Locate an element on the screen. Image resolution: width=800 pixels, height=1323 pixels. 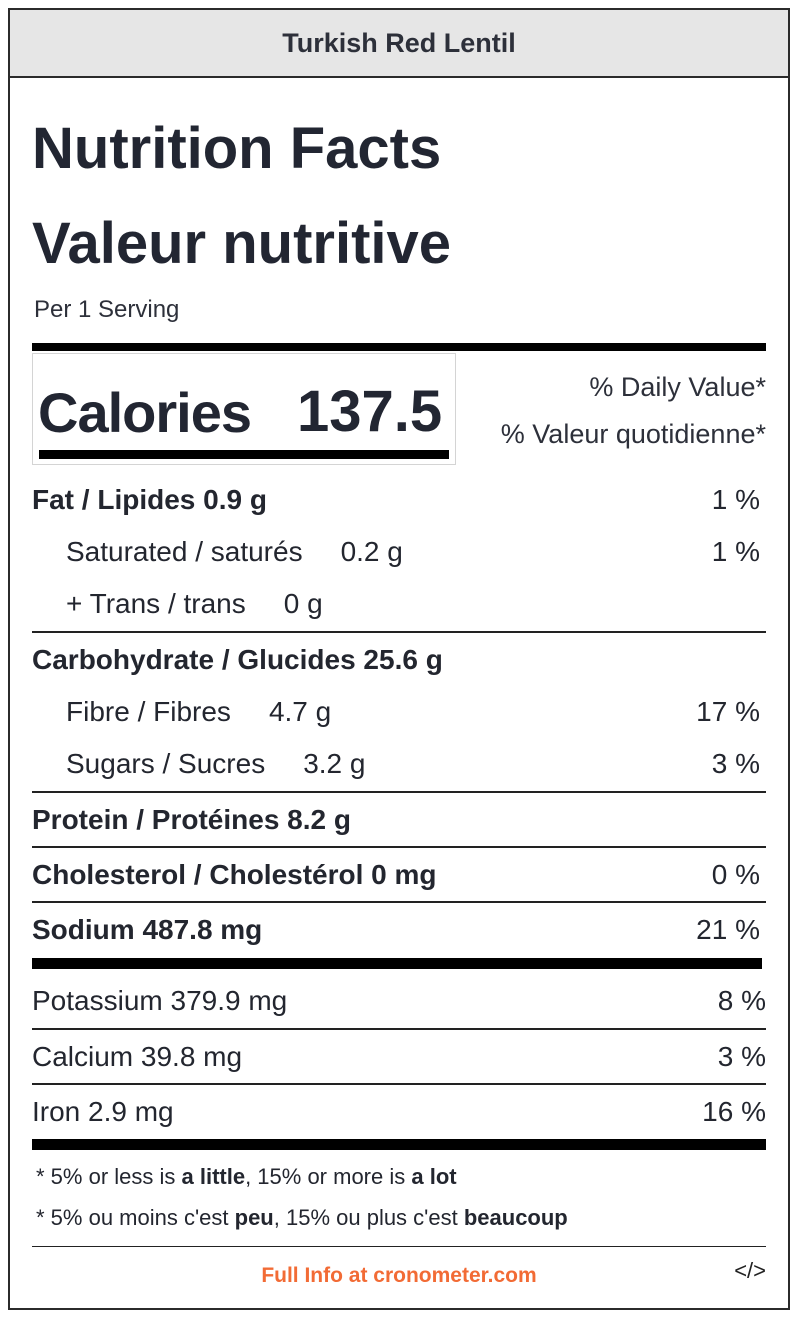
nutrient-label: Sugars / Sucres is located at coordinates (166, 763).